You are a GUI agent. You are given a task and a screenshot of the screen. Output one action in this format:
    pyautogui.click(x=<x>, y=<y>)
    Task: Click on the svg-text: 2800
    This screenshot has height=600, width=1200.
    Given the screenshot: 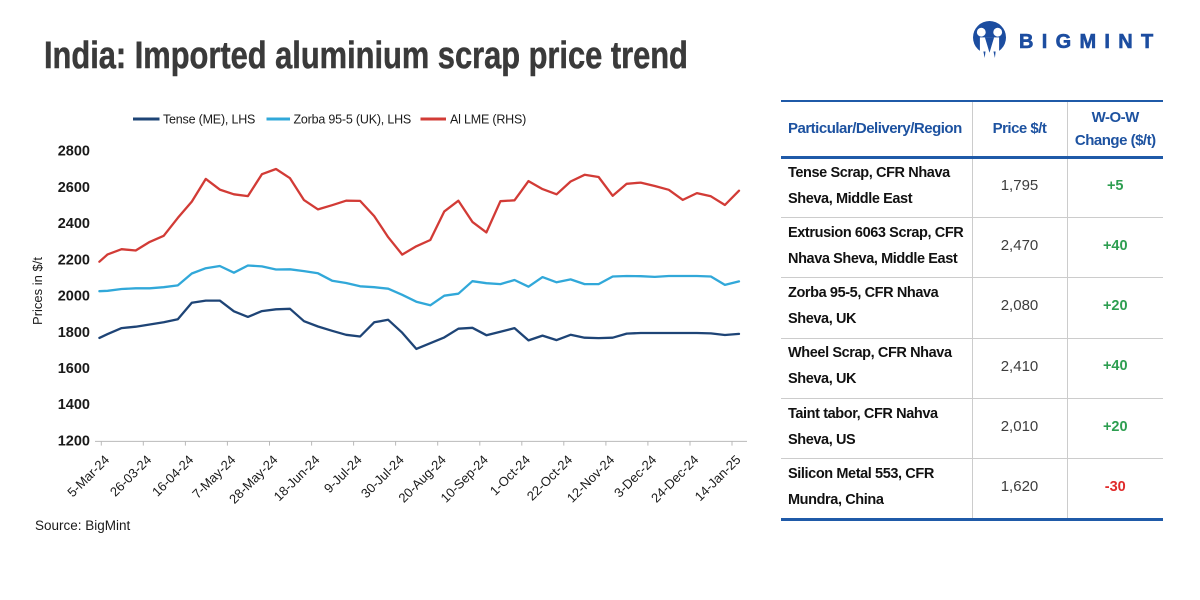 What is the action you would take?
    pyautogui.click(x=74, y=152)
    